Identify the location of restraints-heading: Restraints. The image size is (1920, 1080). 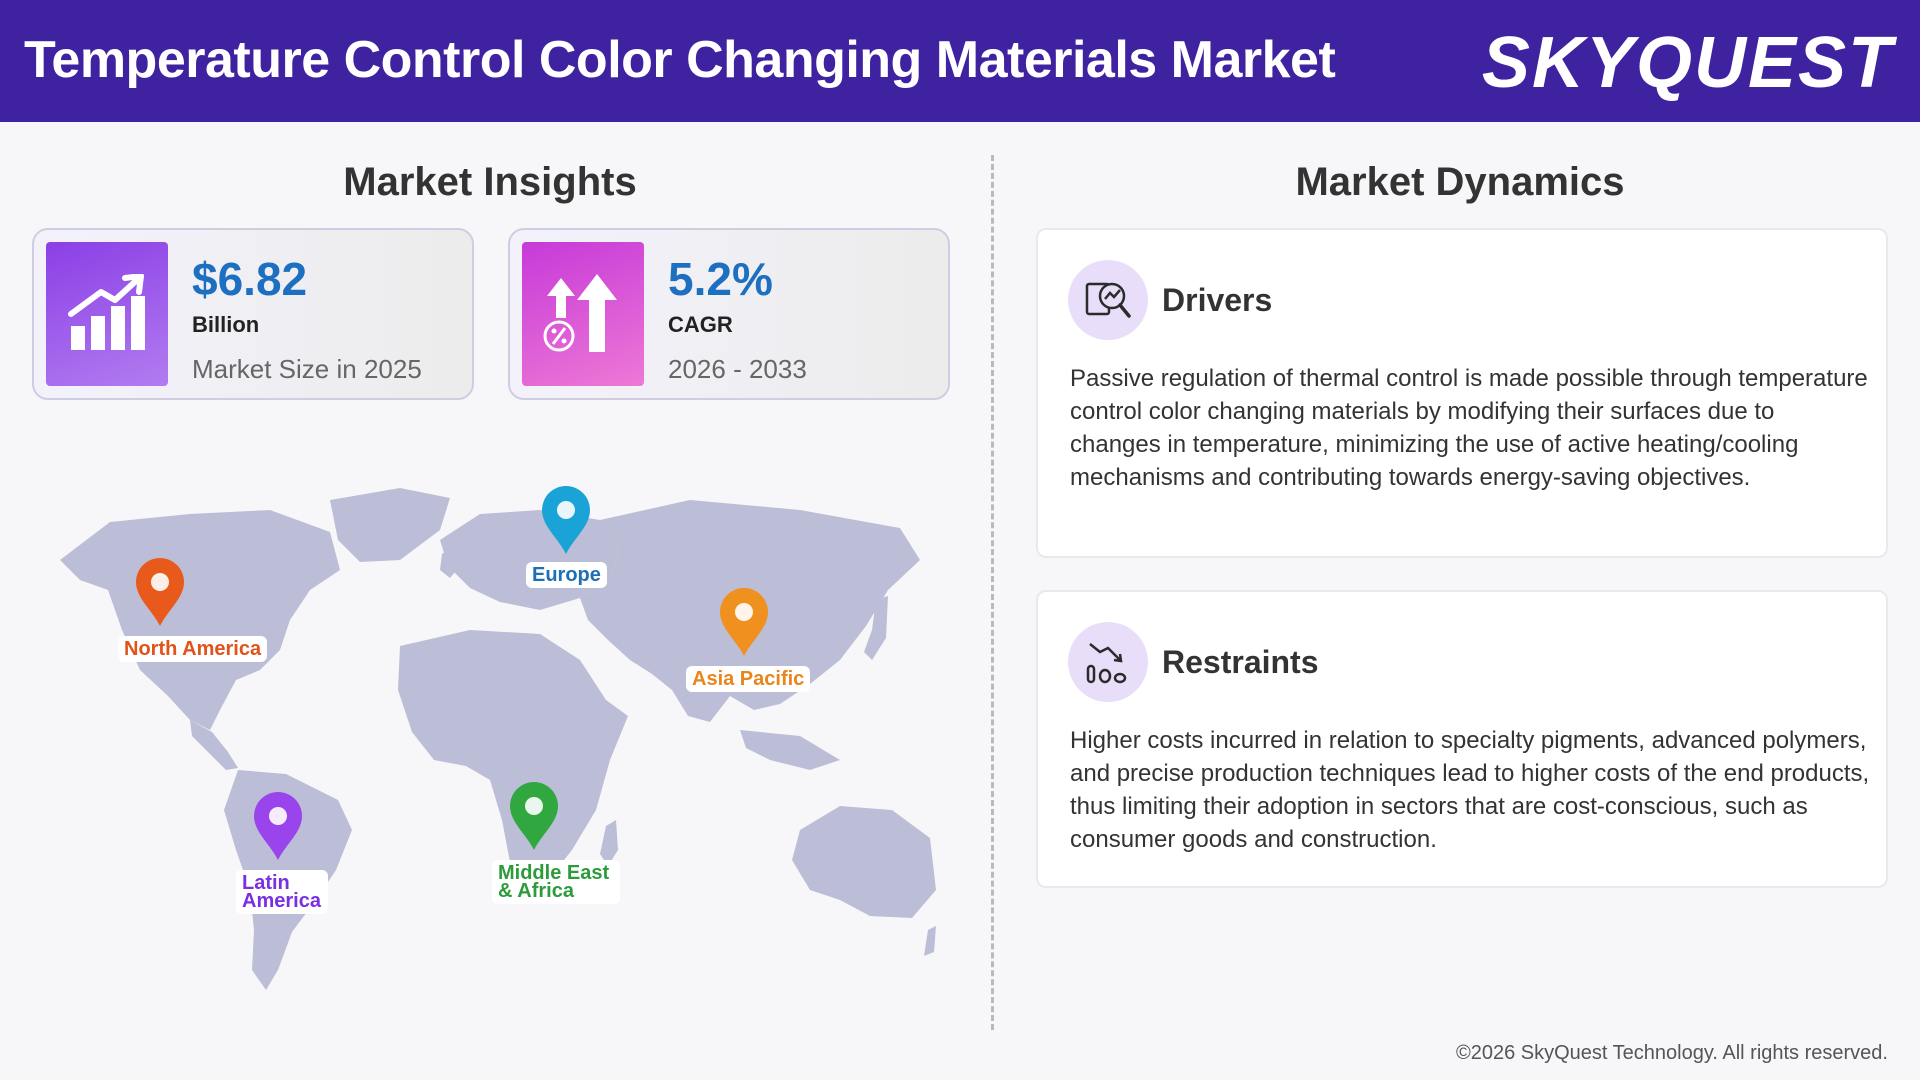
(1240, 662).